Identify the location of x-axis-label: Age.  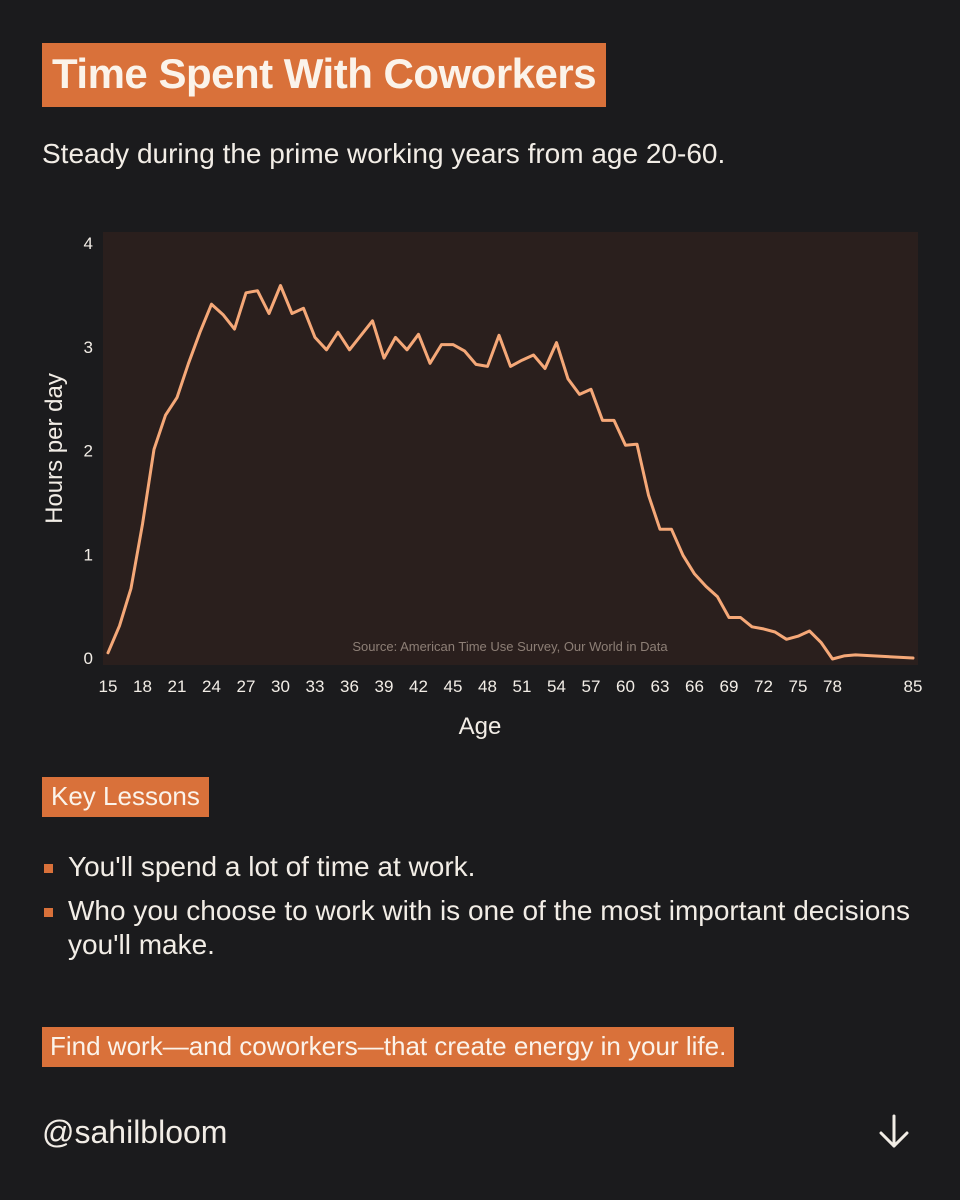
(480, 726).